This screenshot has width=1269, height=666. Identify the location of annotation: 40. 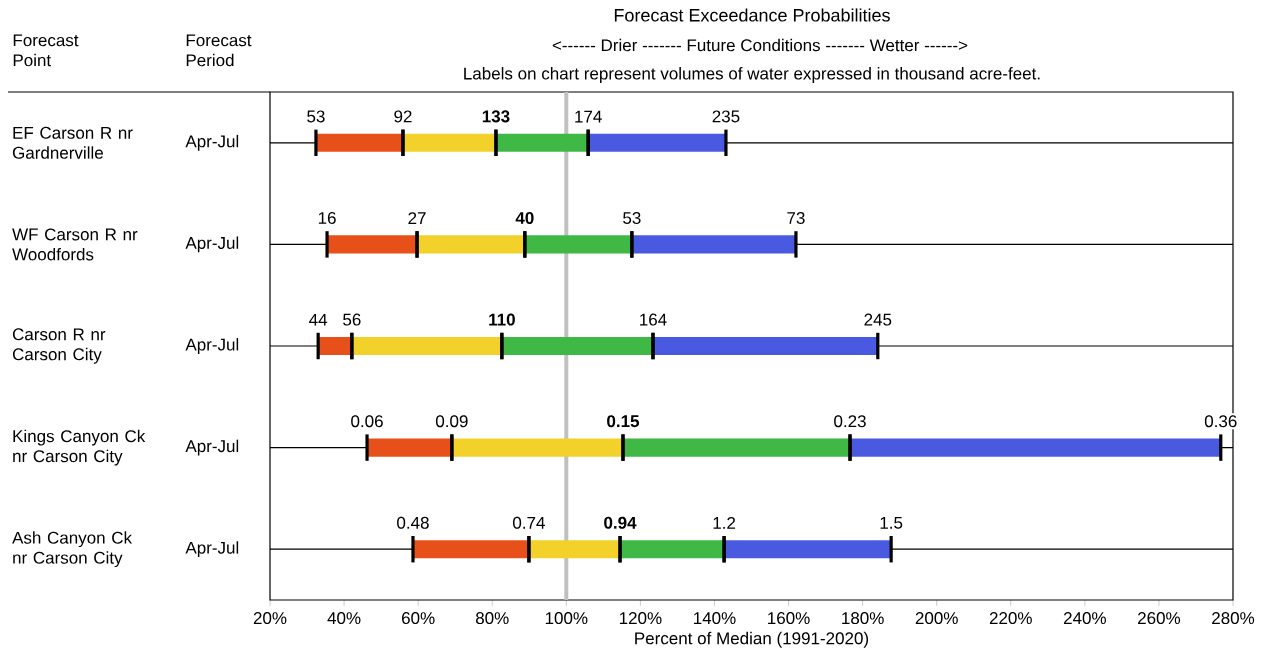
(524, 217).